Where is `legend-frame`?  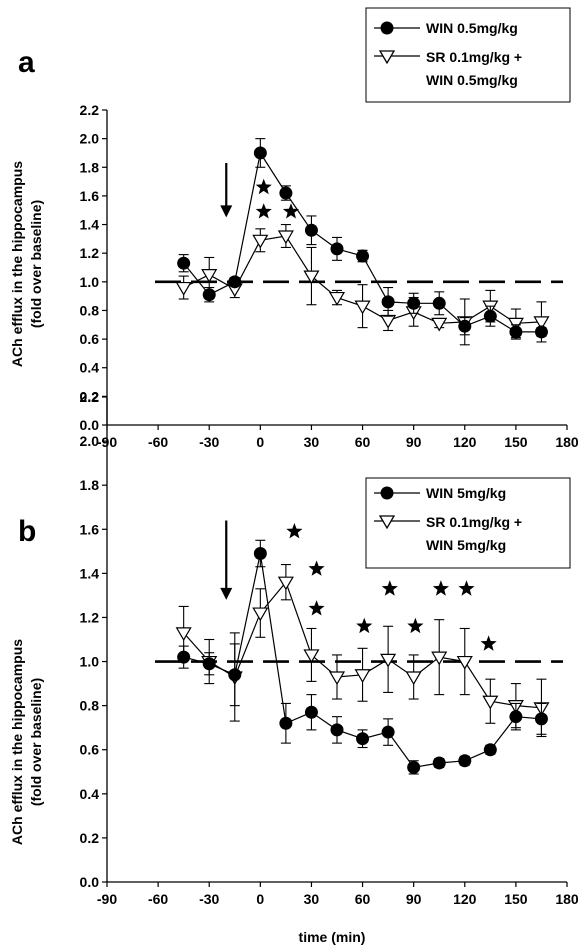 legend-frame is located at coordinates (468, 55).